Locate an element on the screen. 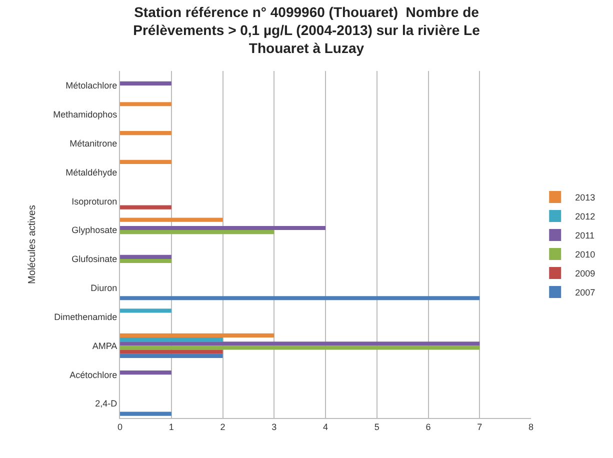  y-tick-label: Métolachlore is located at coordinates (92, 85).